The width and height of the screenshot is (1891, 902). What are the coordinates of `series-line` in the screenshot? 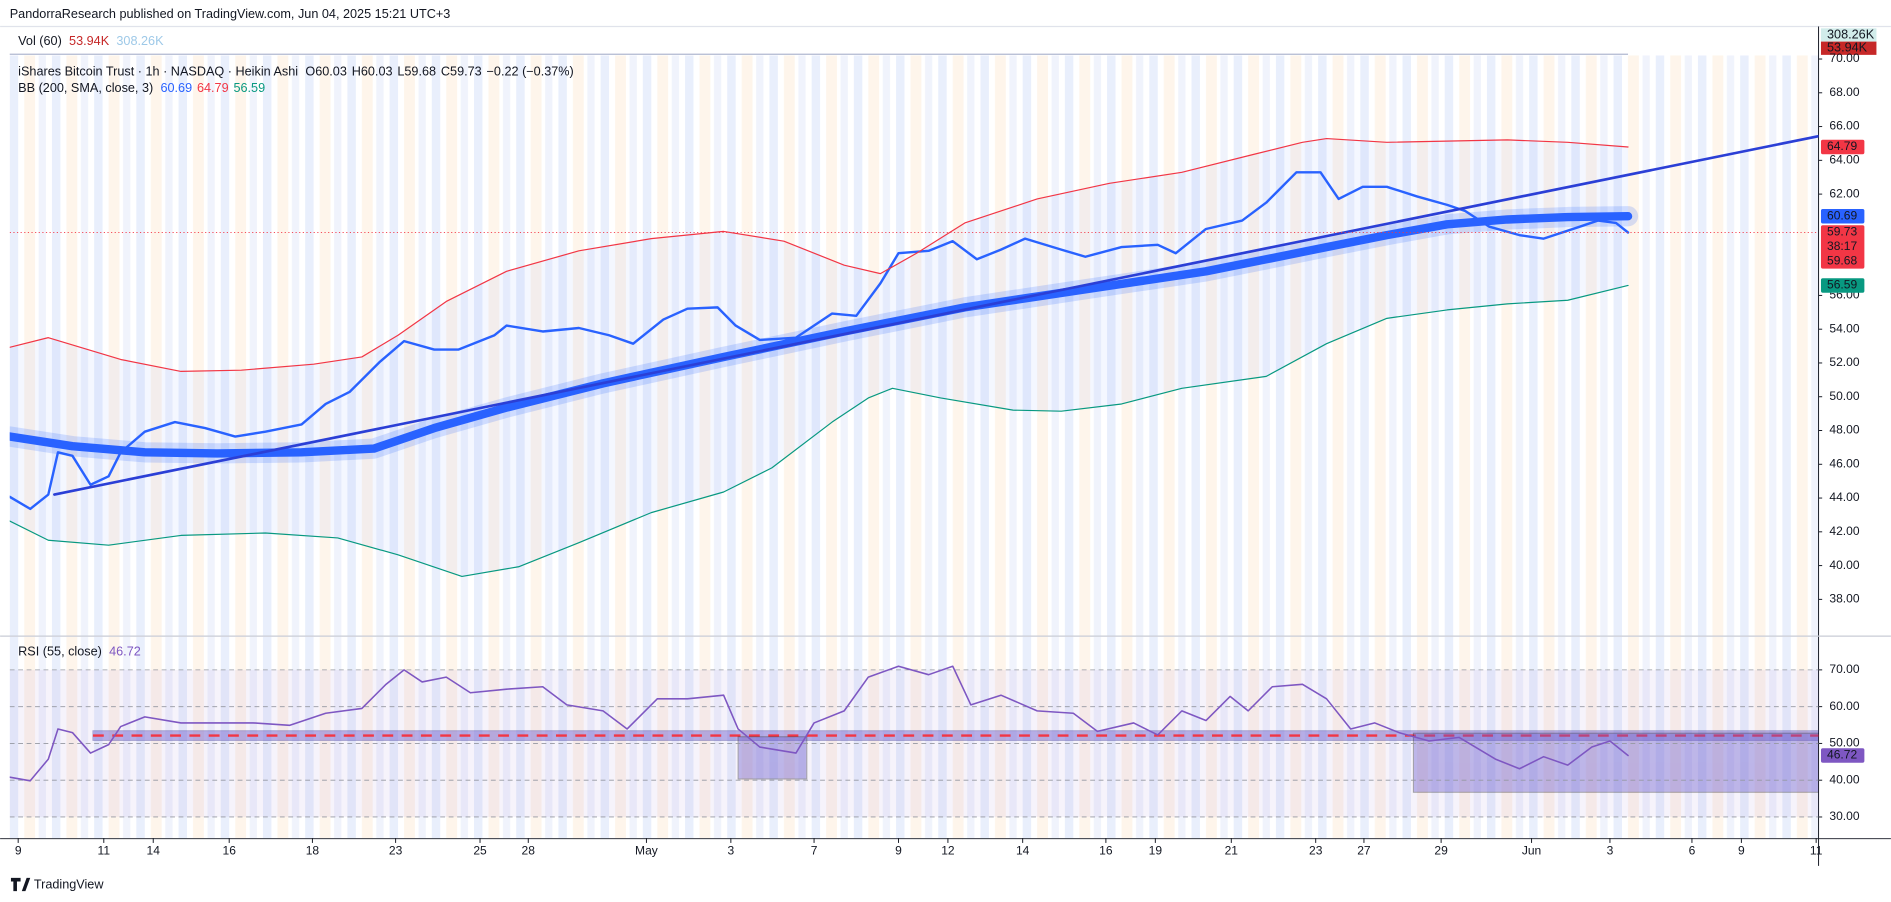 It's located at (819, 723).